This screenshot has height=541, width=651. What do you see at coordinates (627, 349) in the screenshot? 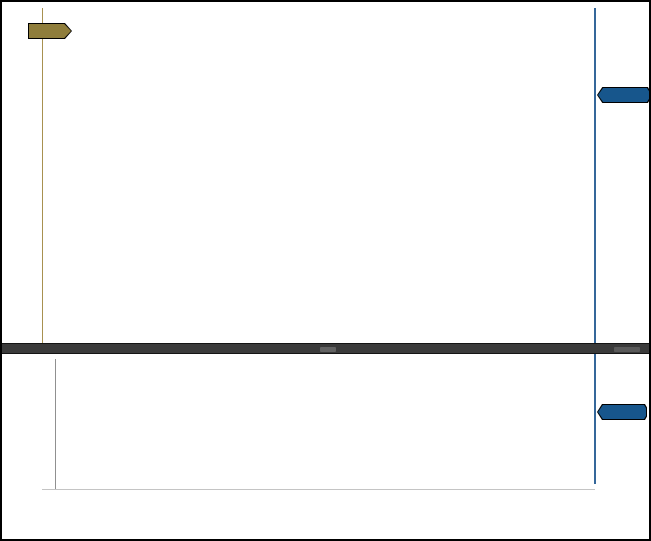
I see `splitter-drag-handle-right` at bounding box center [627, 349].